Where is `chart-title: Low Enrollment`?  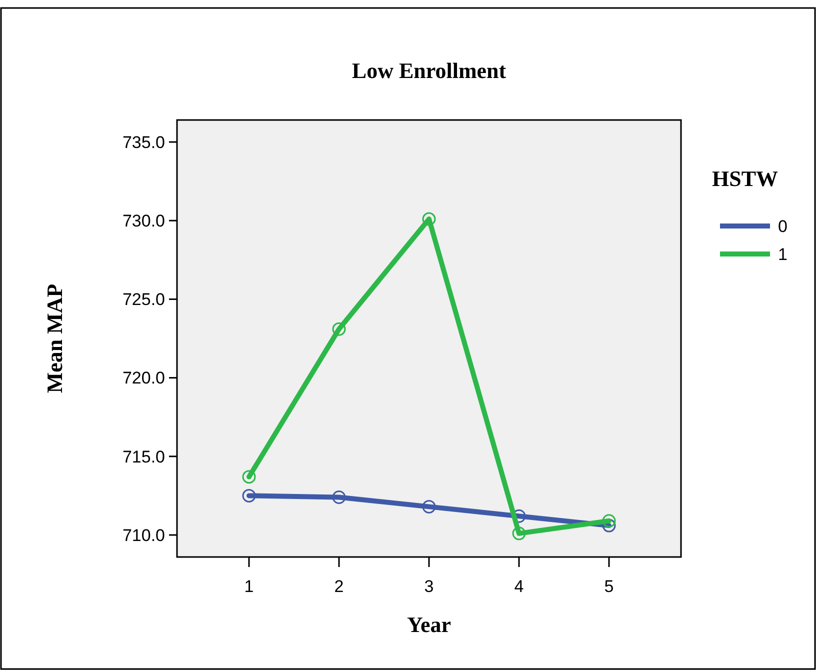
chart-title: Low Enrollment is located at coordinates (429, 70).